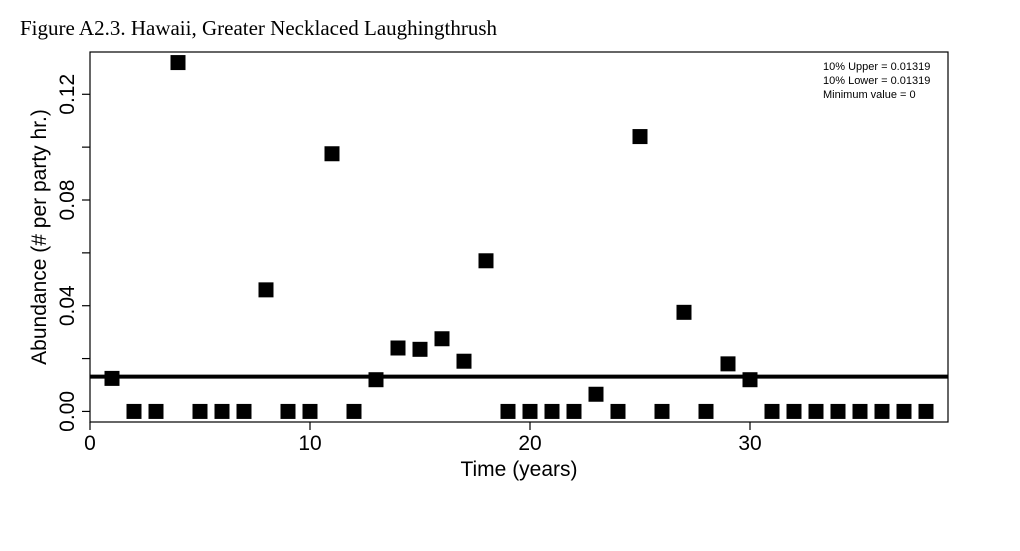  I want to click on y-tick-label: 0.00, so click(67, 411).